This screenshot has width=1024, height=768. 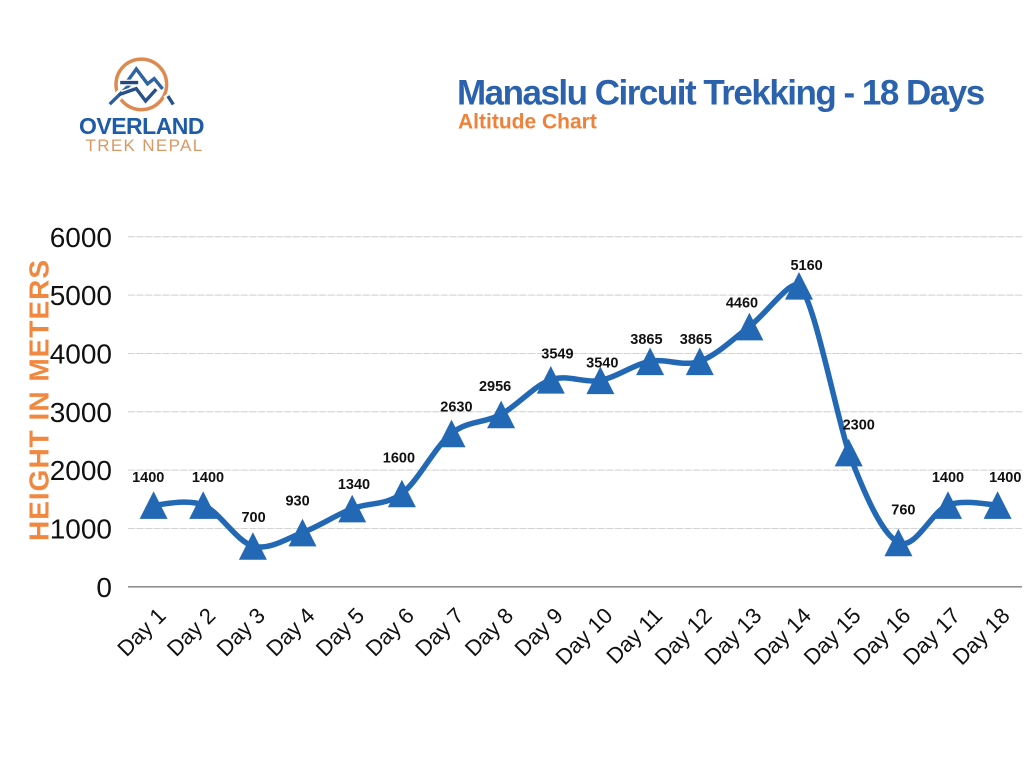 I want to click on svg-text: 4460, so click(x=742, y=303).